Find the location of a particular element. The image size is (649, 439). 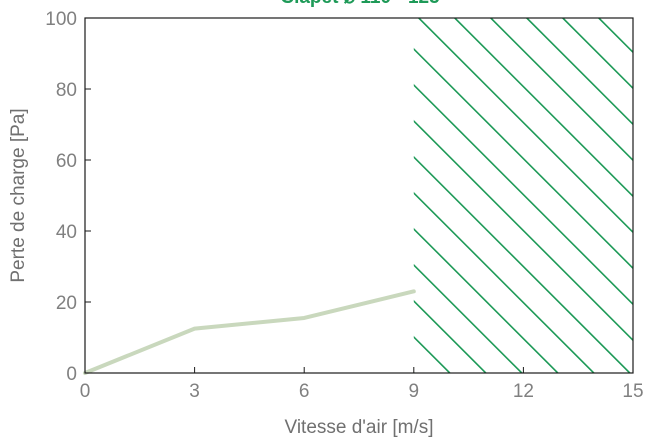

series-layer is located at coordinates (249, 332).